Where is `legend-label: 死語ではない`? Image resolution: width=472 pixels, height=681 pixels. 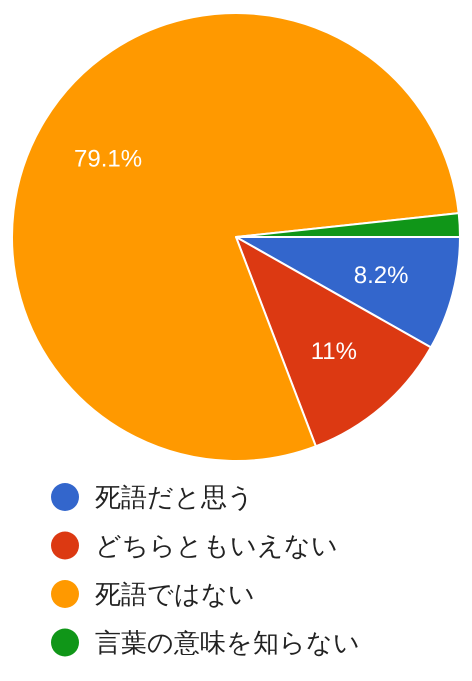 legend-label: 死語ではない is located at coordinates (175, 594).